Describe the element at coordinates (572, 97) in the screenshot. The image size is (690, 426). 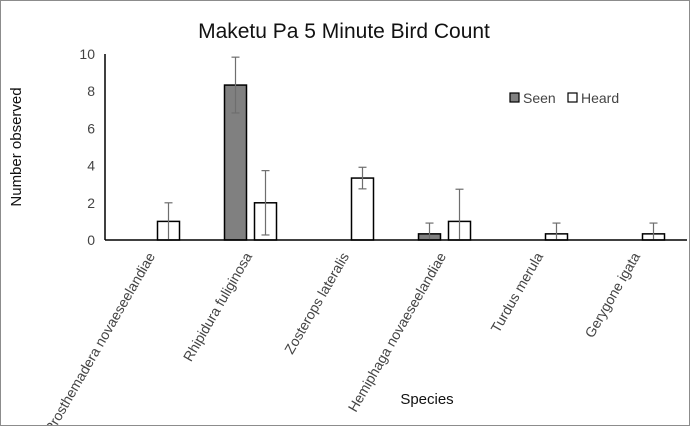
I see `legend-swatch-heard` at that location.